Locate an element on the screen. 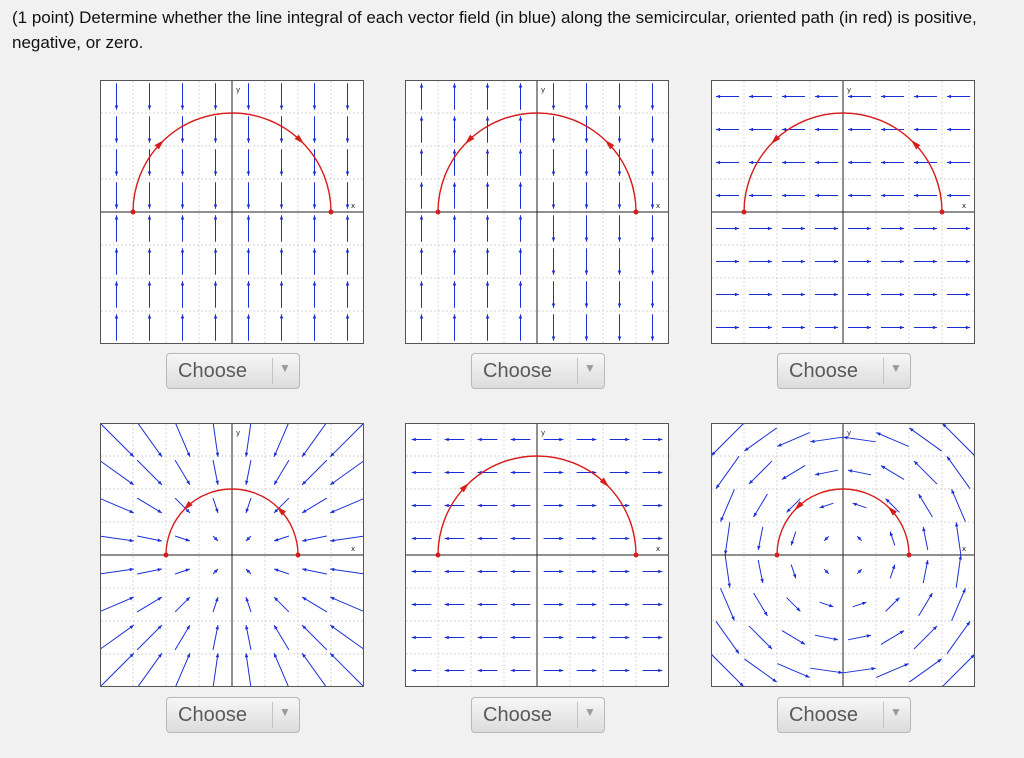  select-divider is located at coordinates (883, 715).